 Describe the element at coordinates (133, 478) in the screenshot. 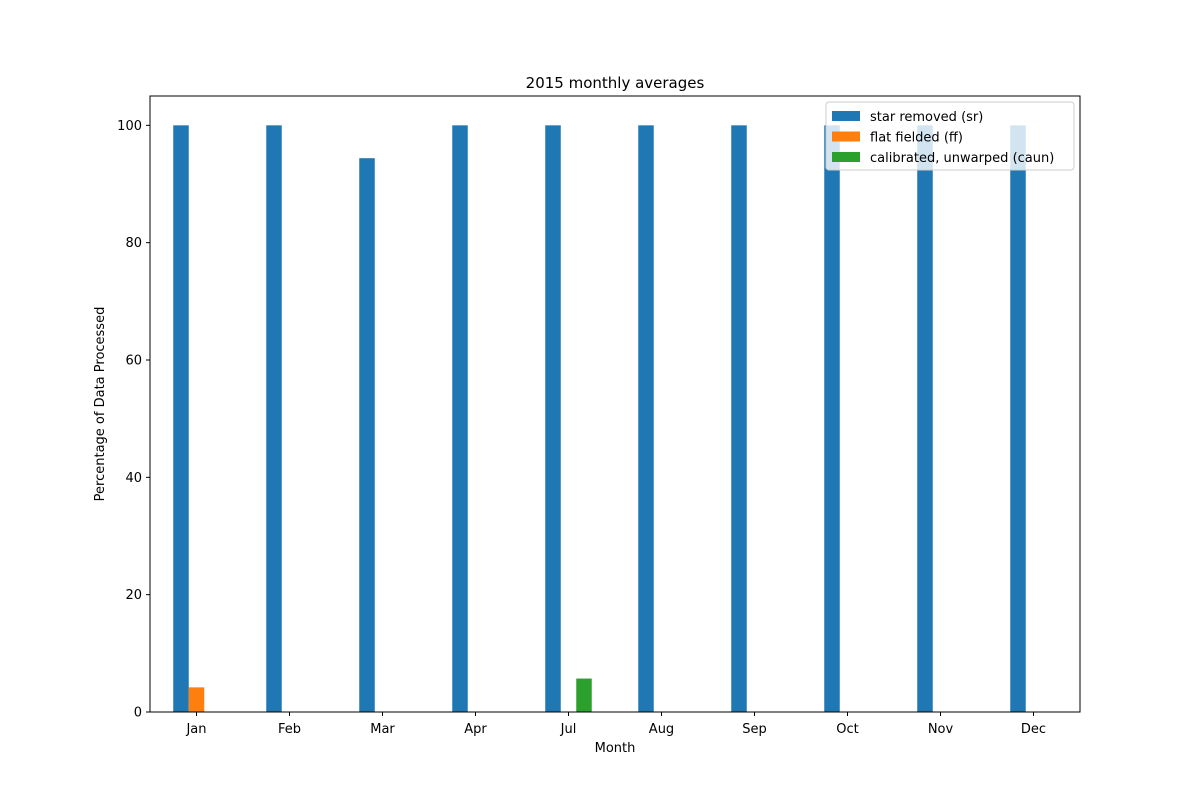

I see `y-tick-label-40: 40` at that location.